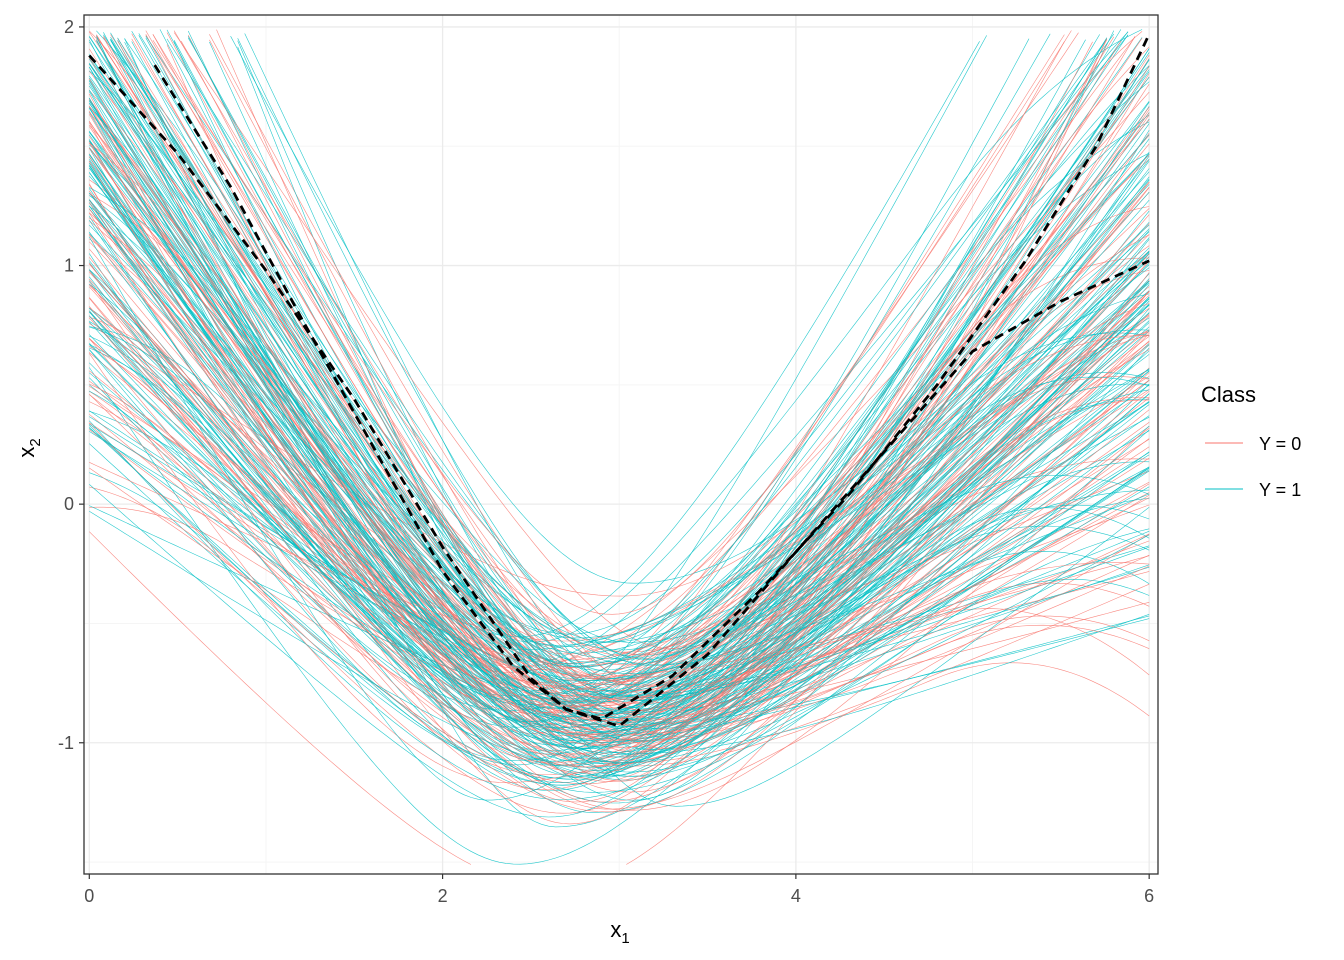 This screenshot has height=960, width=1344. Describe the element at coordinates (796, 896) in the screenshot. I see `x-tick-label: 4` at that location.